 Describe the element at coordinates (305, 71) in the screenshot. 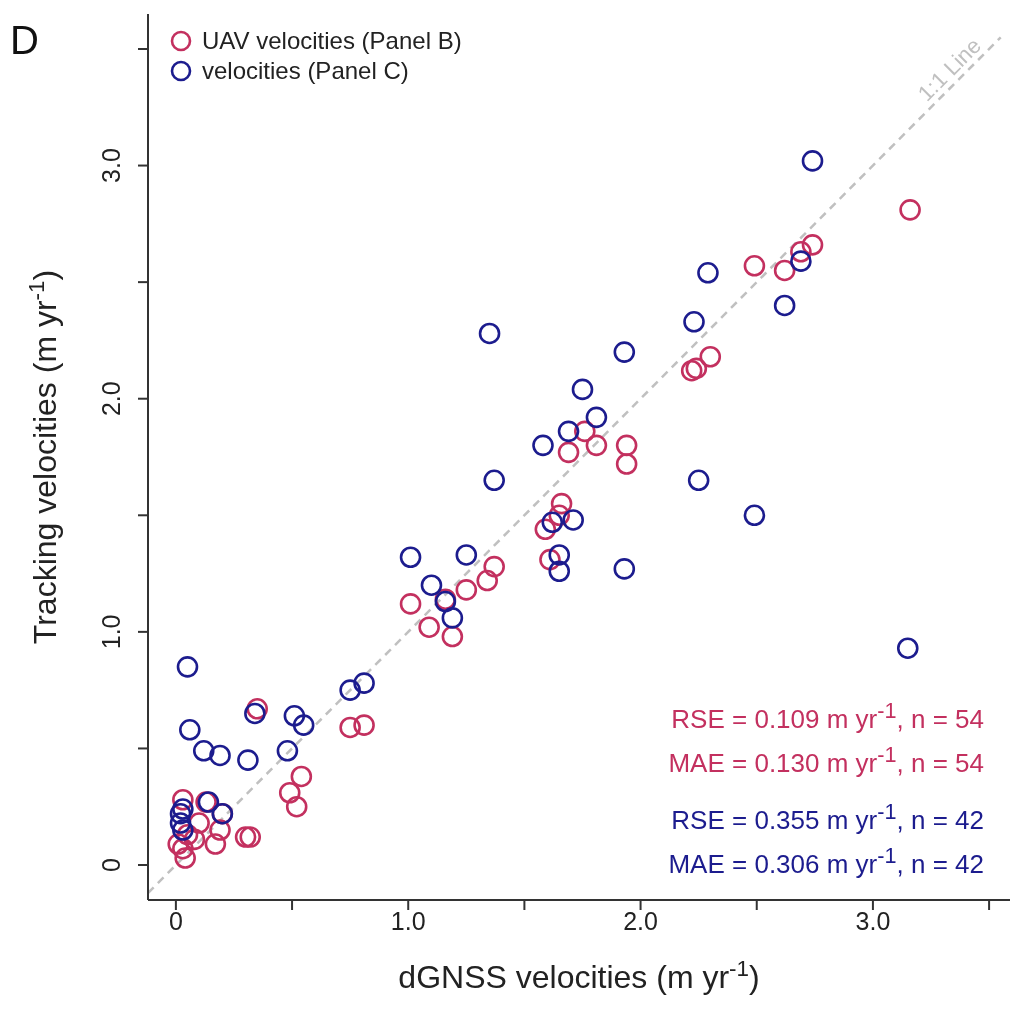

I see `legend-label: velocities (Panel C)` at that location.